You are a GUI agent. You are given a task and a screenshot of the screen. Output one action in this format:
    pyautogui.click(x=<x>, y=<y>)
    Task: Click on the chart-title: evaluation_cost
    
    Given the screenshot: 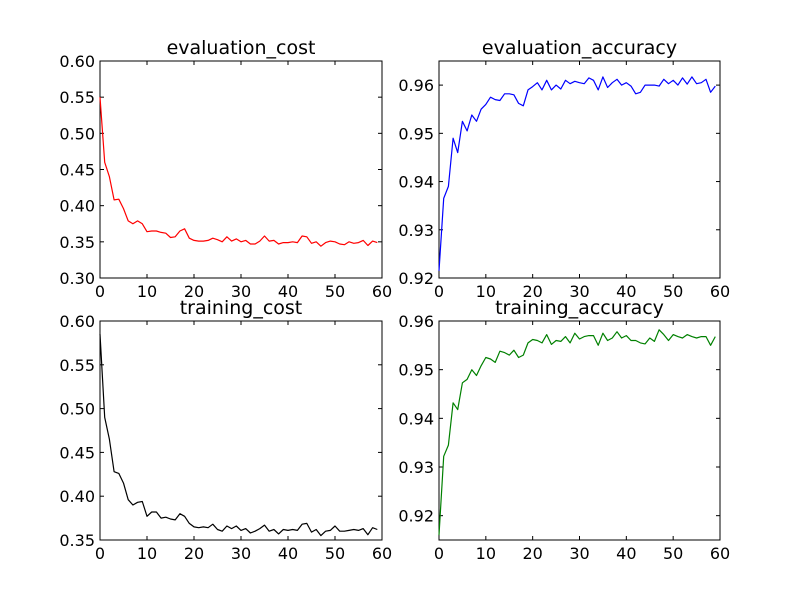 What is the action you would take?
    pyautogui.click(x=241, y=48)
    